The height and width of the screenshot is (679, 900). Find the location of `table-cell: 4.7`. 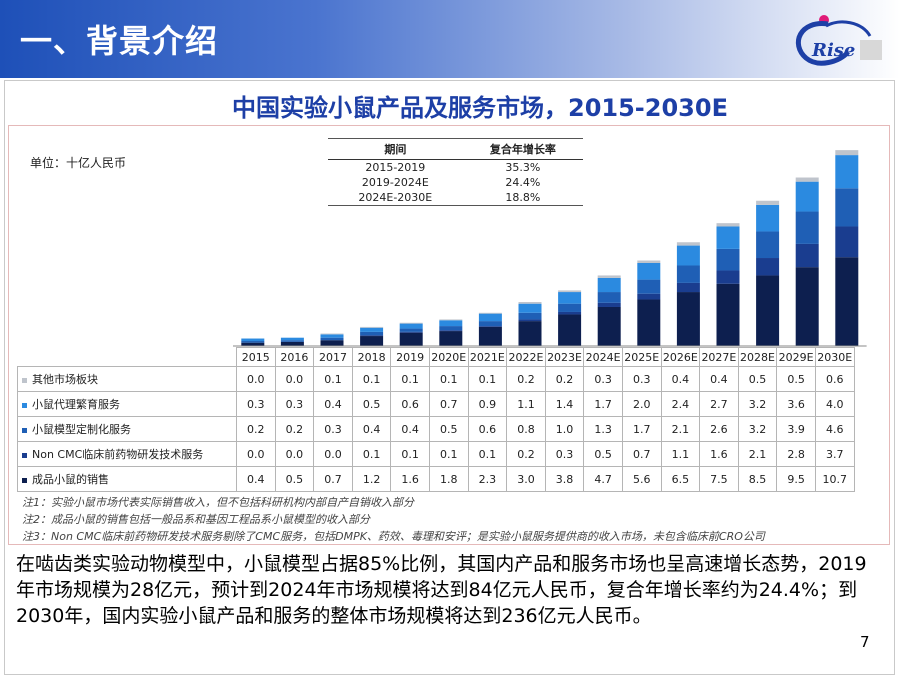

table-cell: 4.7 is located at coordinates (603, 479).